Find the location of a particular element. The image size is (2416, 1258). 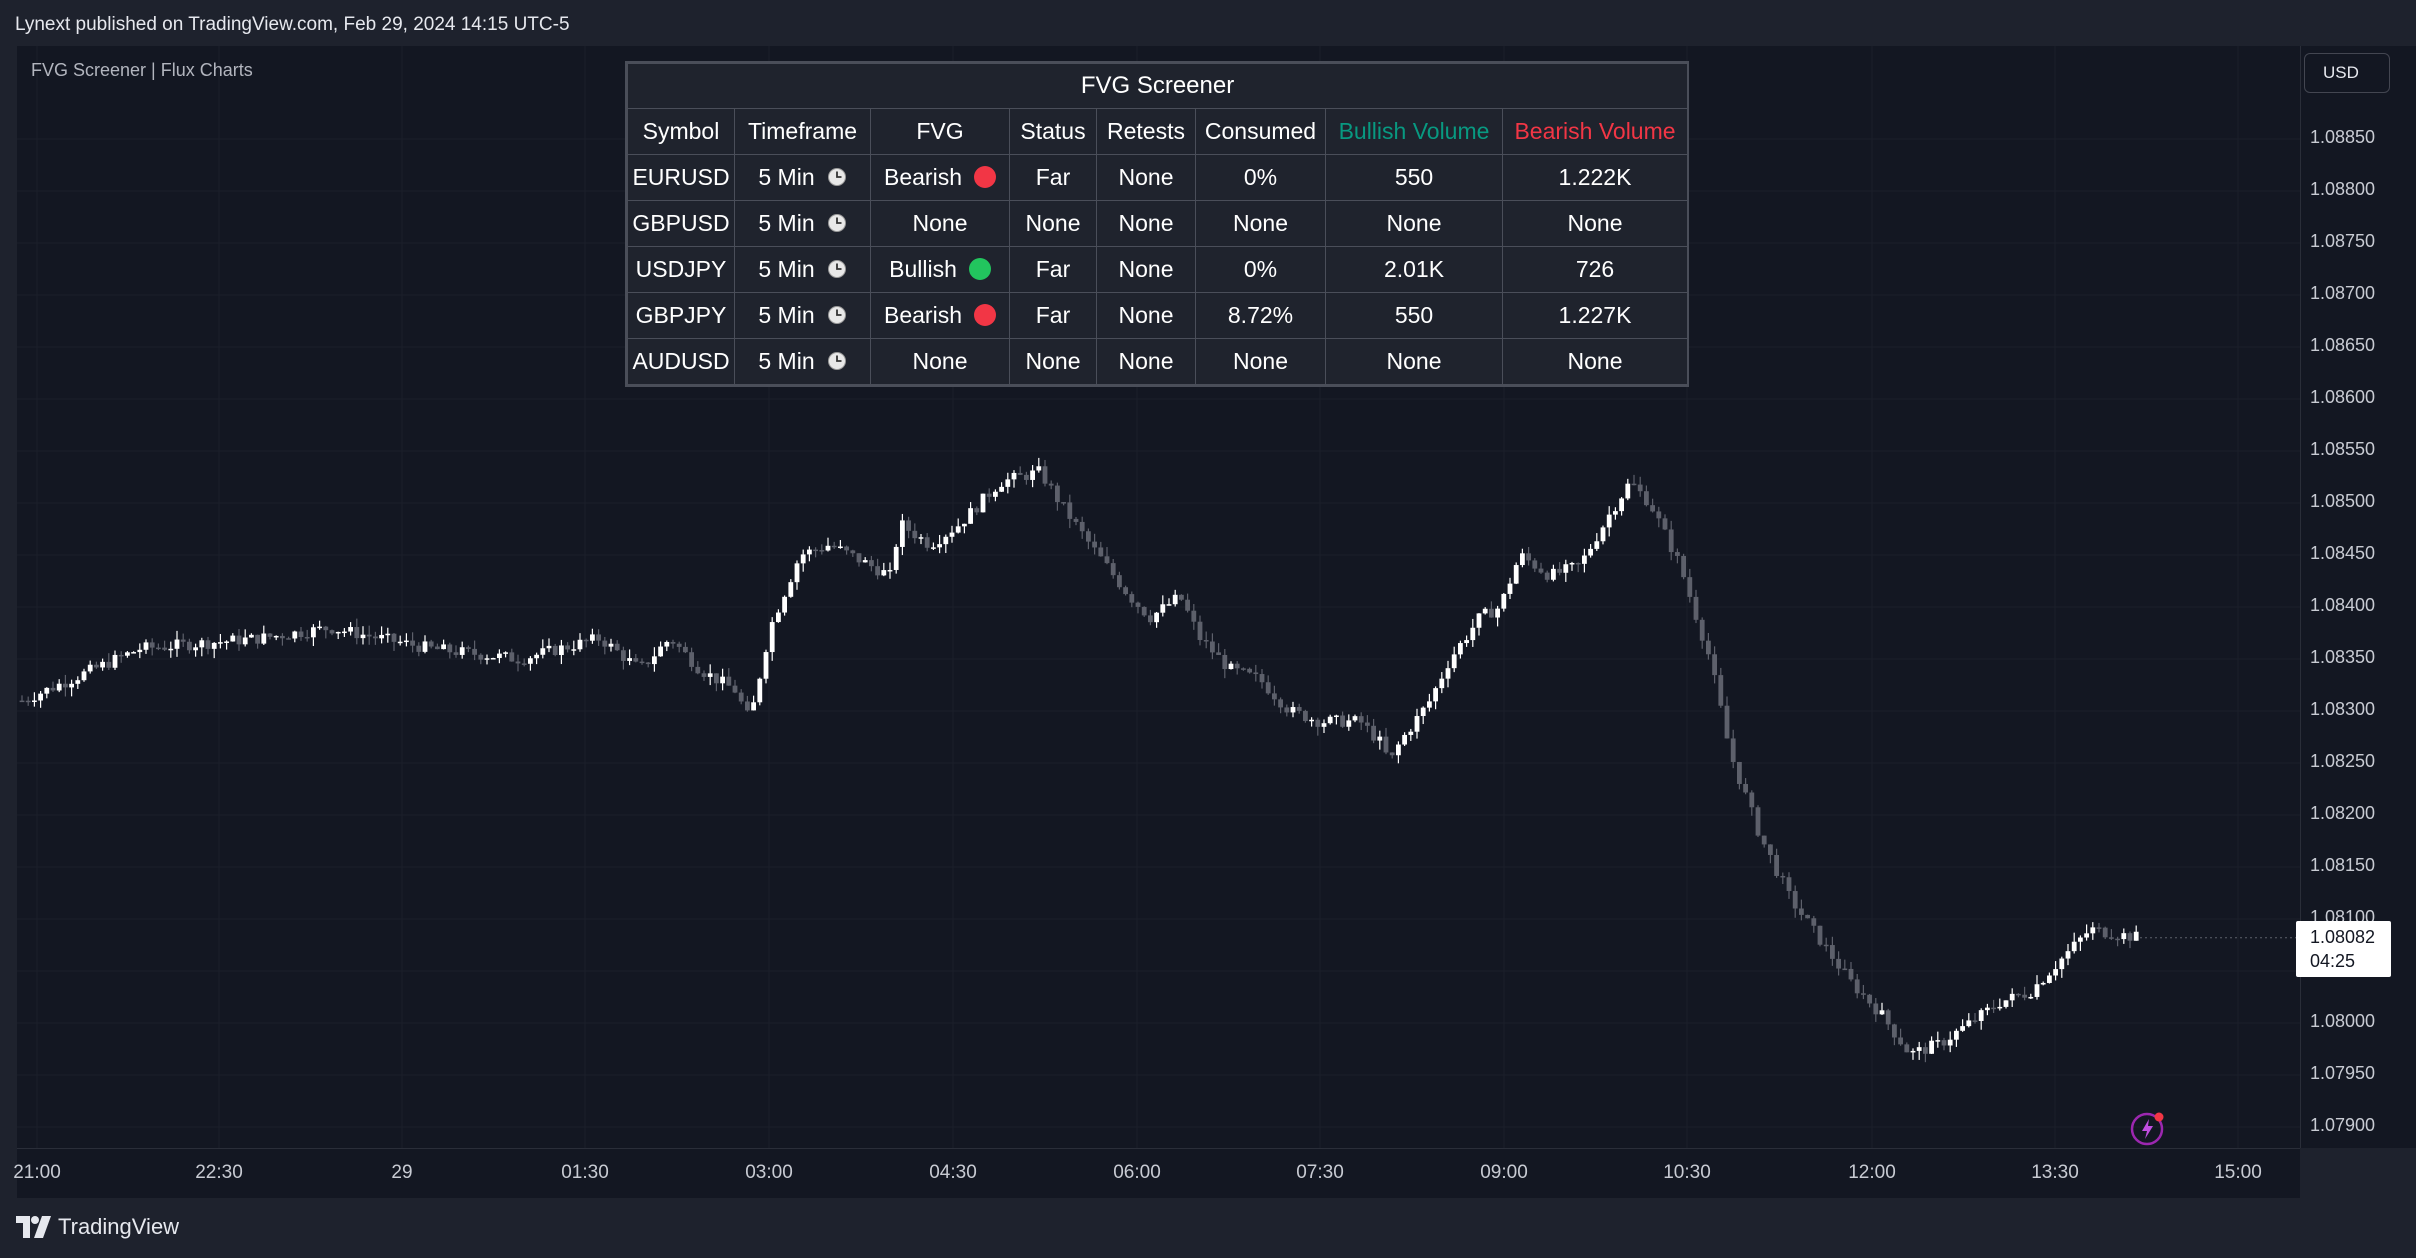

cell-consumed: None is located at coordinates (1260, 361).